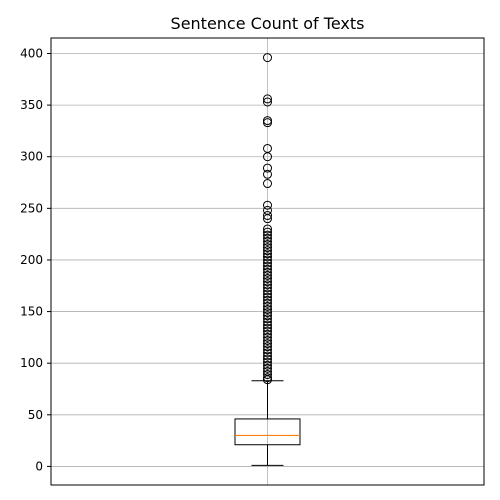 The image size is (500, 500). I want to click on y-tick-label-400: 400, so click(31, 53).